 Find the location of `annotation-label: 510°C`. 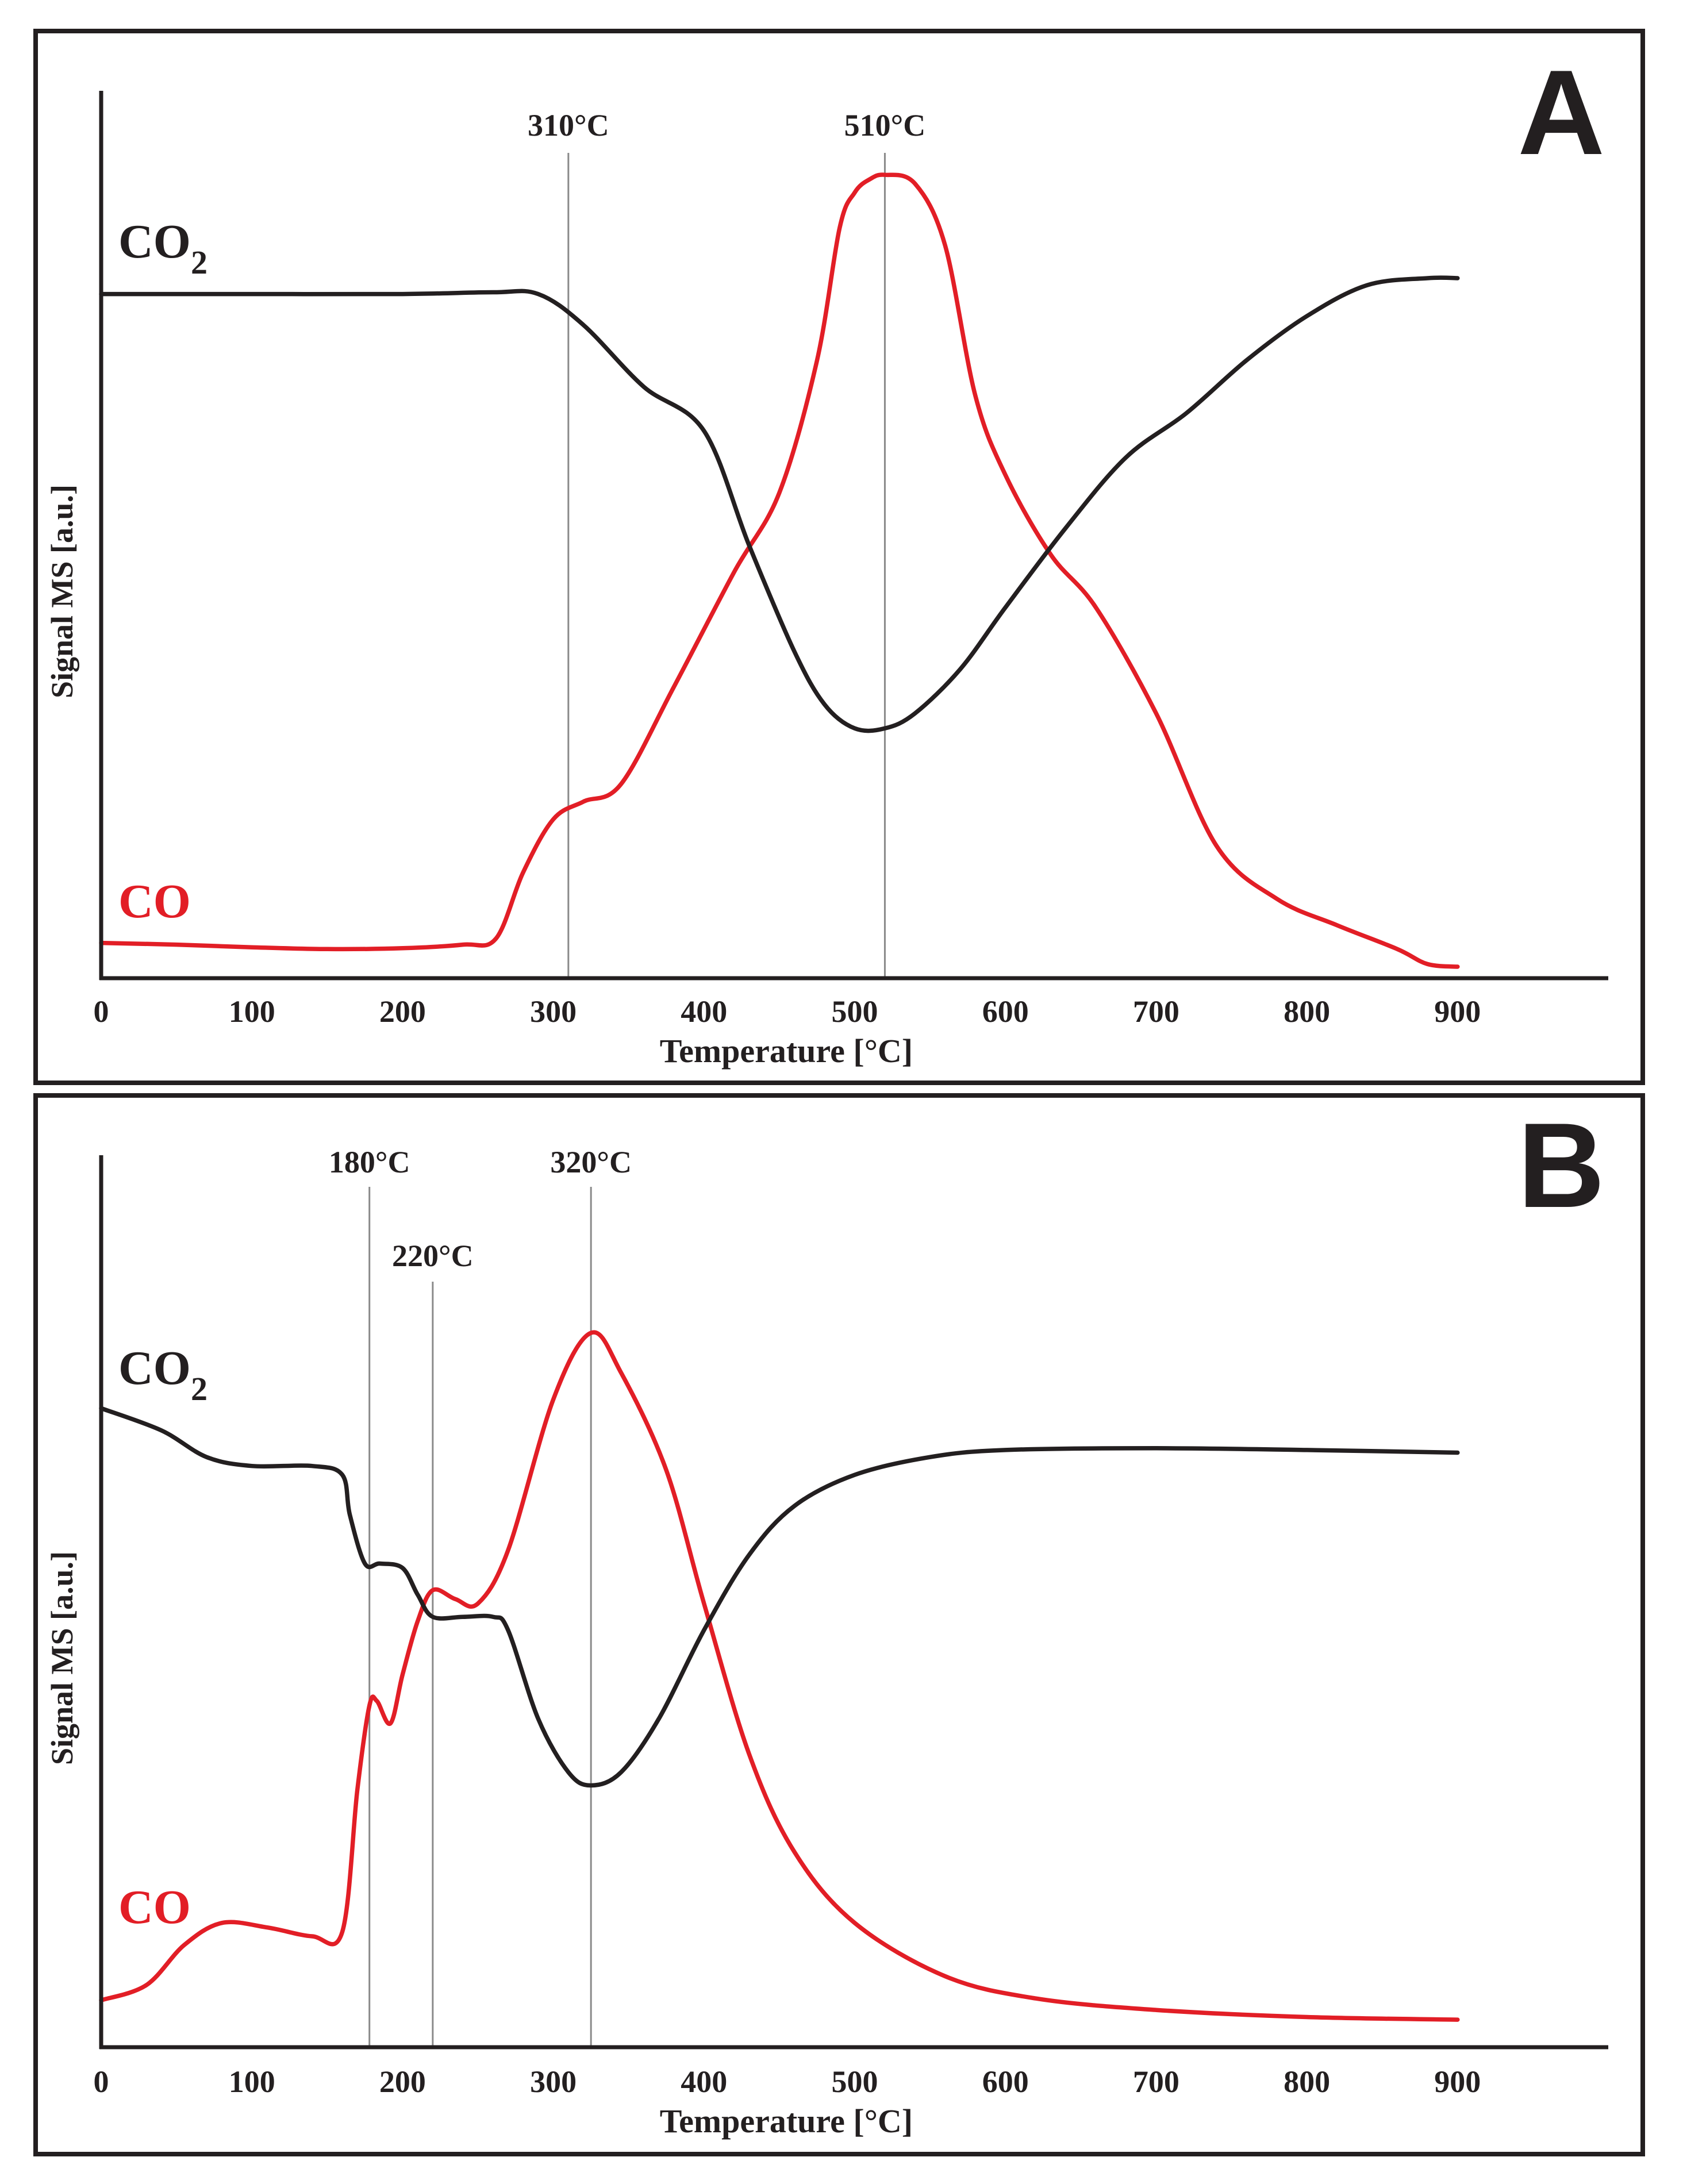

annotation-label: 510°C is located at coordinates (885, 126).